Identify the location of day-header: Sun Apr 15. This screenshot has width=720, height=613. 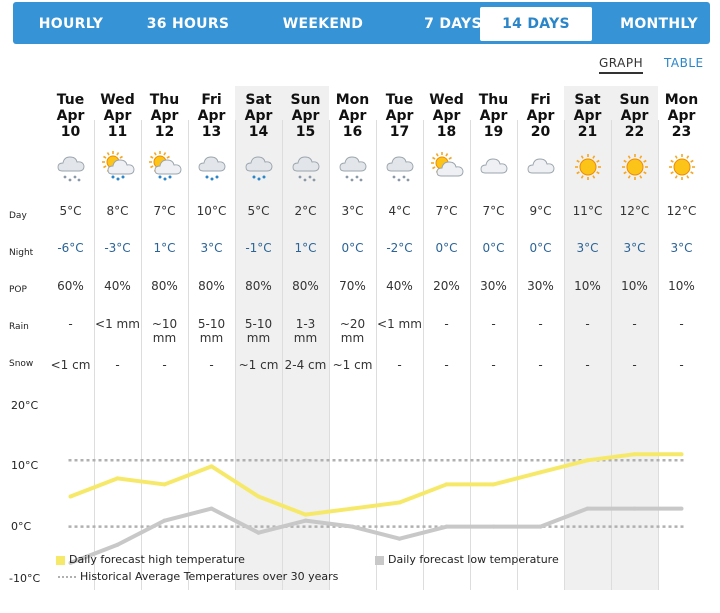
(306, 116).